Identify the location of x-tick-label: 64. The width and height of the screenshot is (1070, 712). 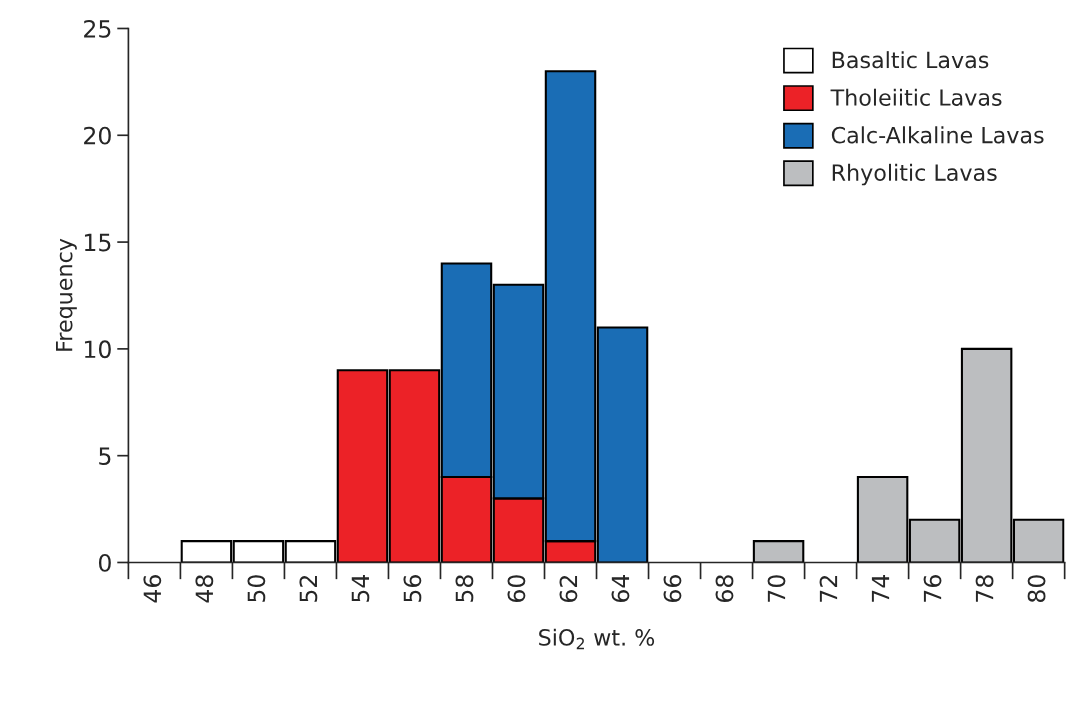
(620, 588).